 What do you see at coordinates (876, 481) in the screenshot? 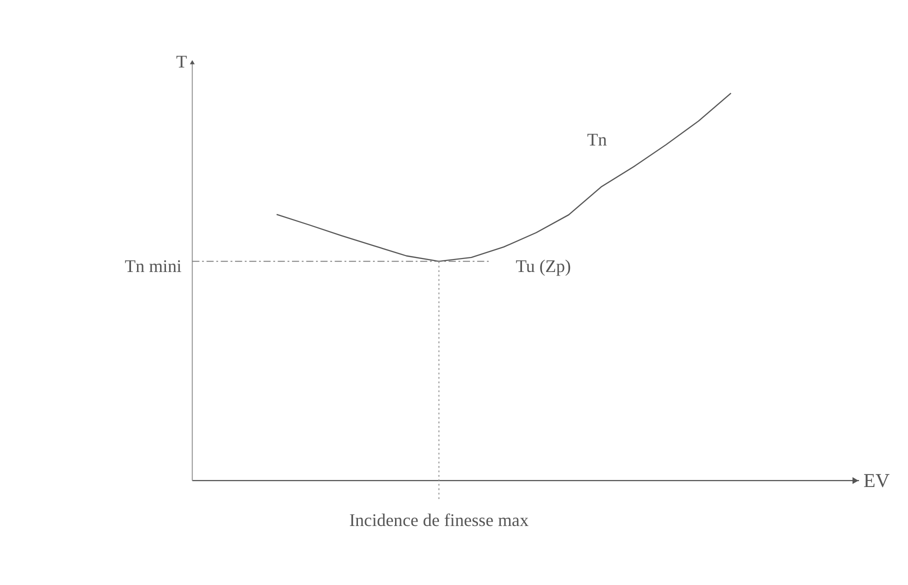
I see `text: EV` at bounding box center [876, 481].